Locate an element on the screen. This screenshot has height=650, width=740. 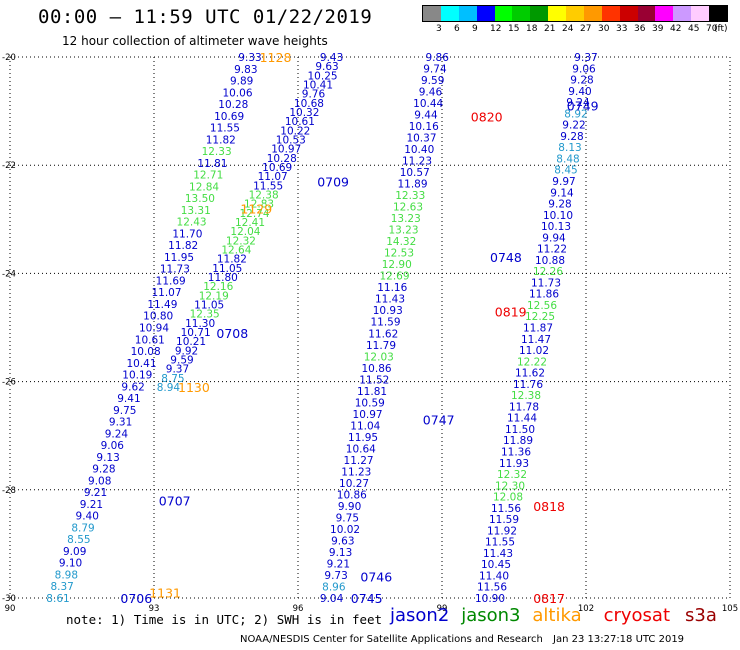
swh-value: 13.31 is located at coordinates (196, 211).